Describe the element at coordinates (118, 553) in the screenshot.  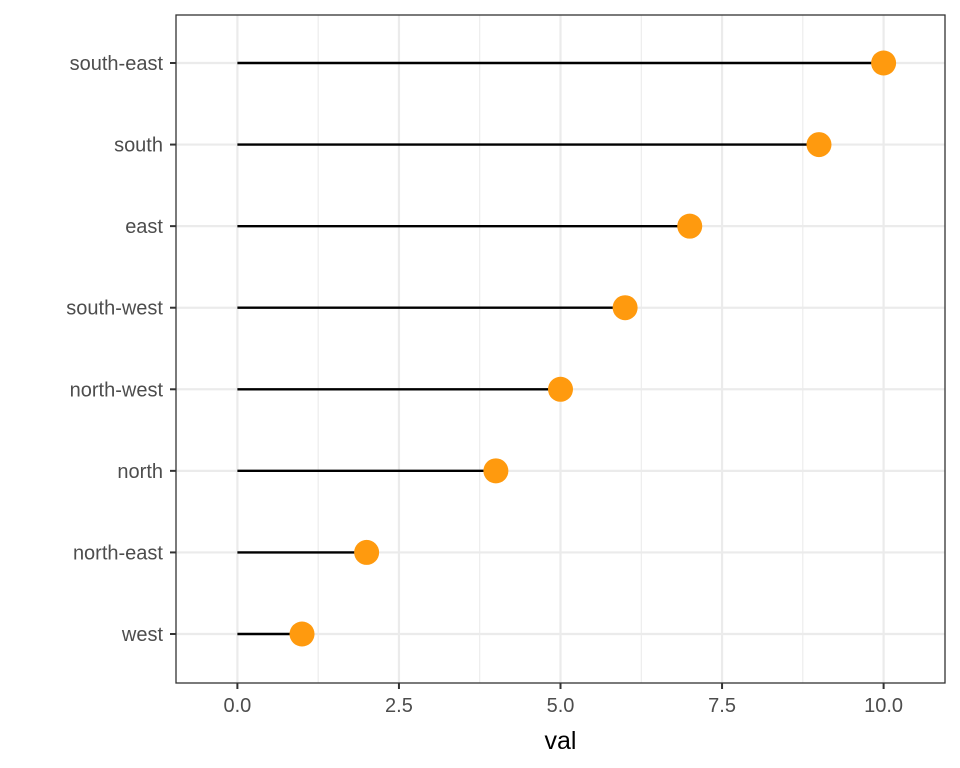
I see `y-tick-label: north-east` at that location.